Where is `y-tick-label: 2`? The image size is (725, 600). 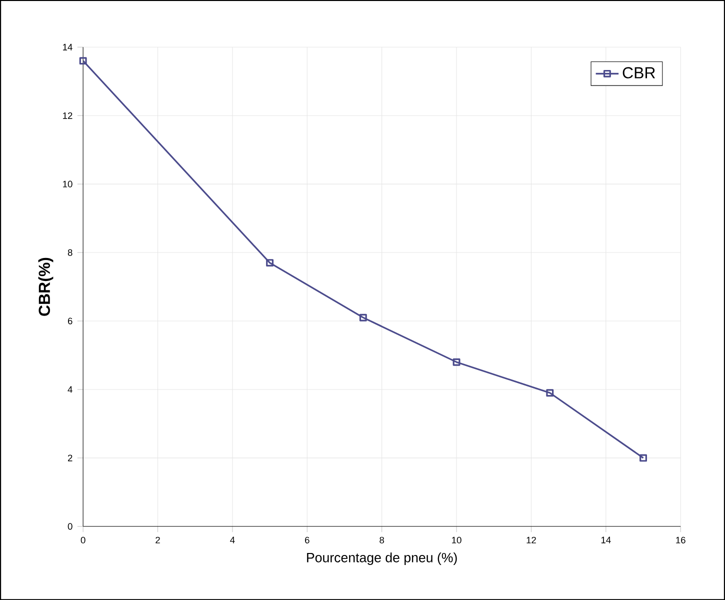 y-tick-label: 2 is located at coordinates (70, 458).